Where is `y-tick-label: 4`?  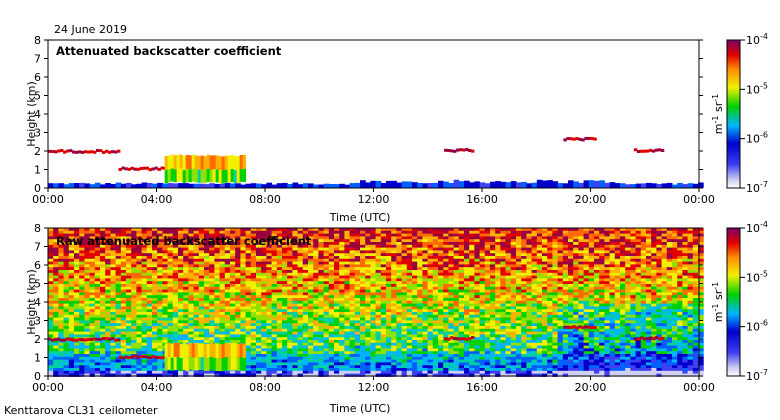 y-tick-label: 4 is located at coordinates (37, 114).